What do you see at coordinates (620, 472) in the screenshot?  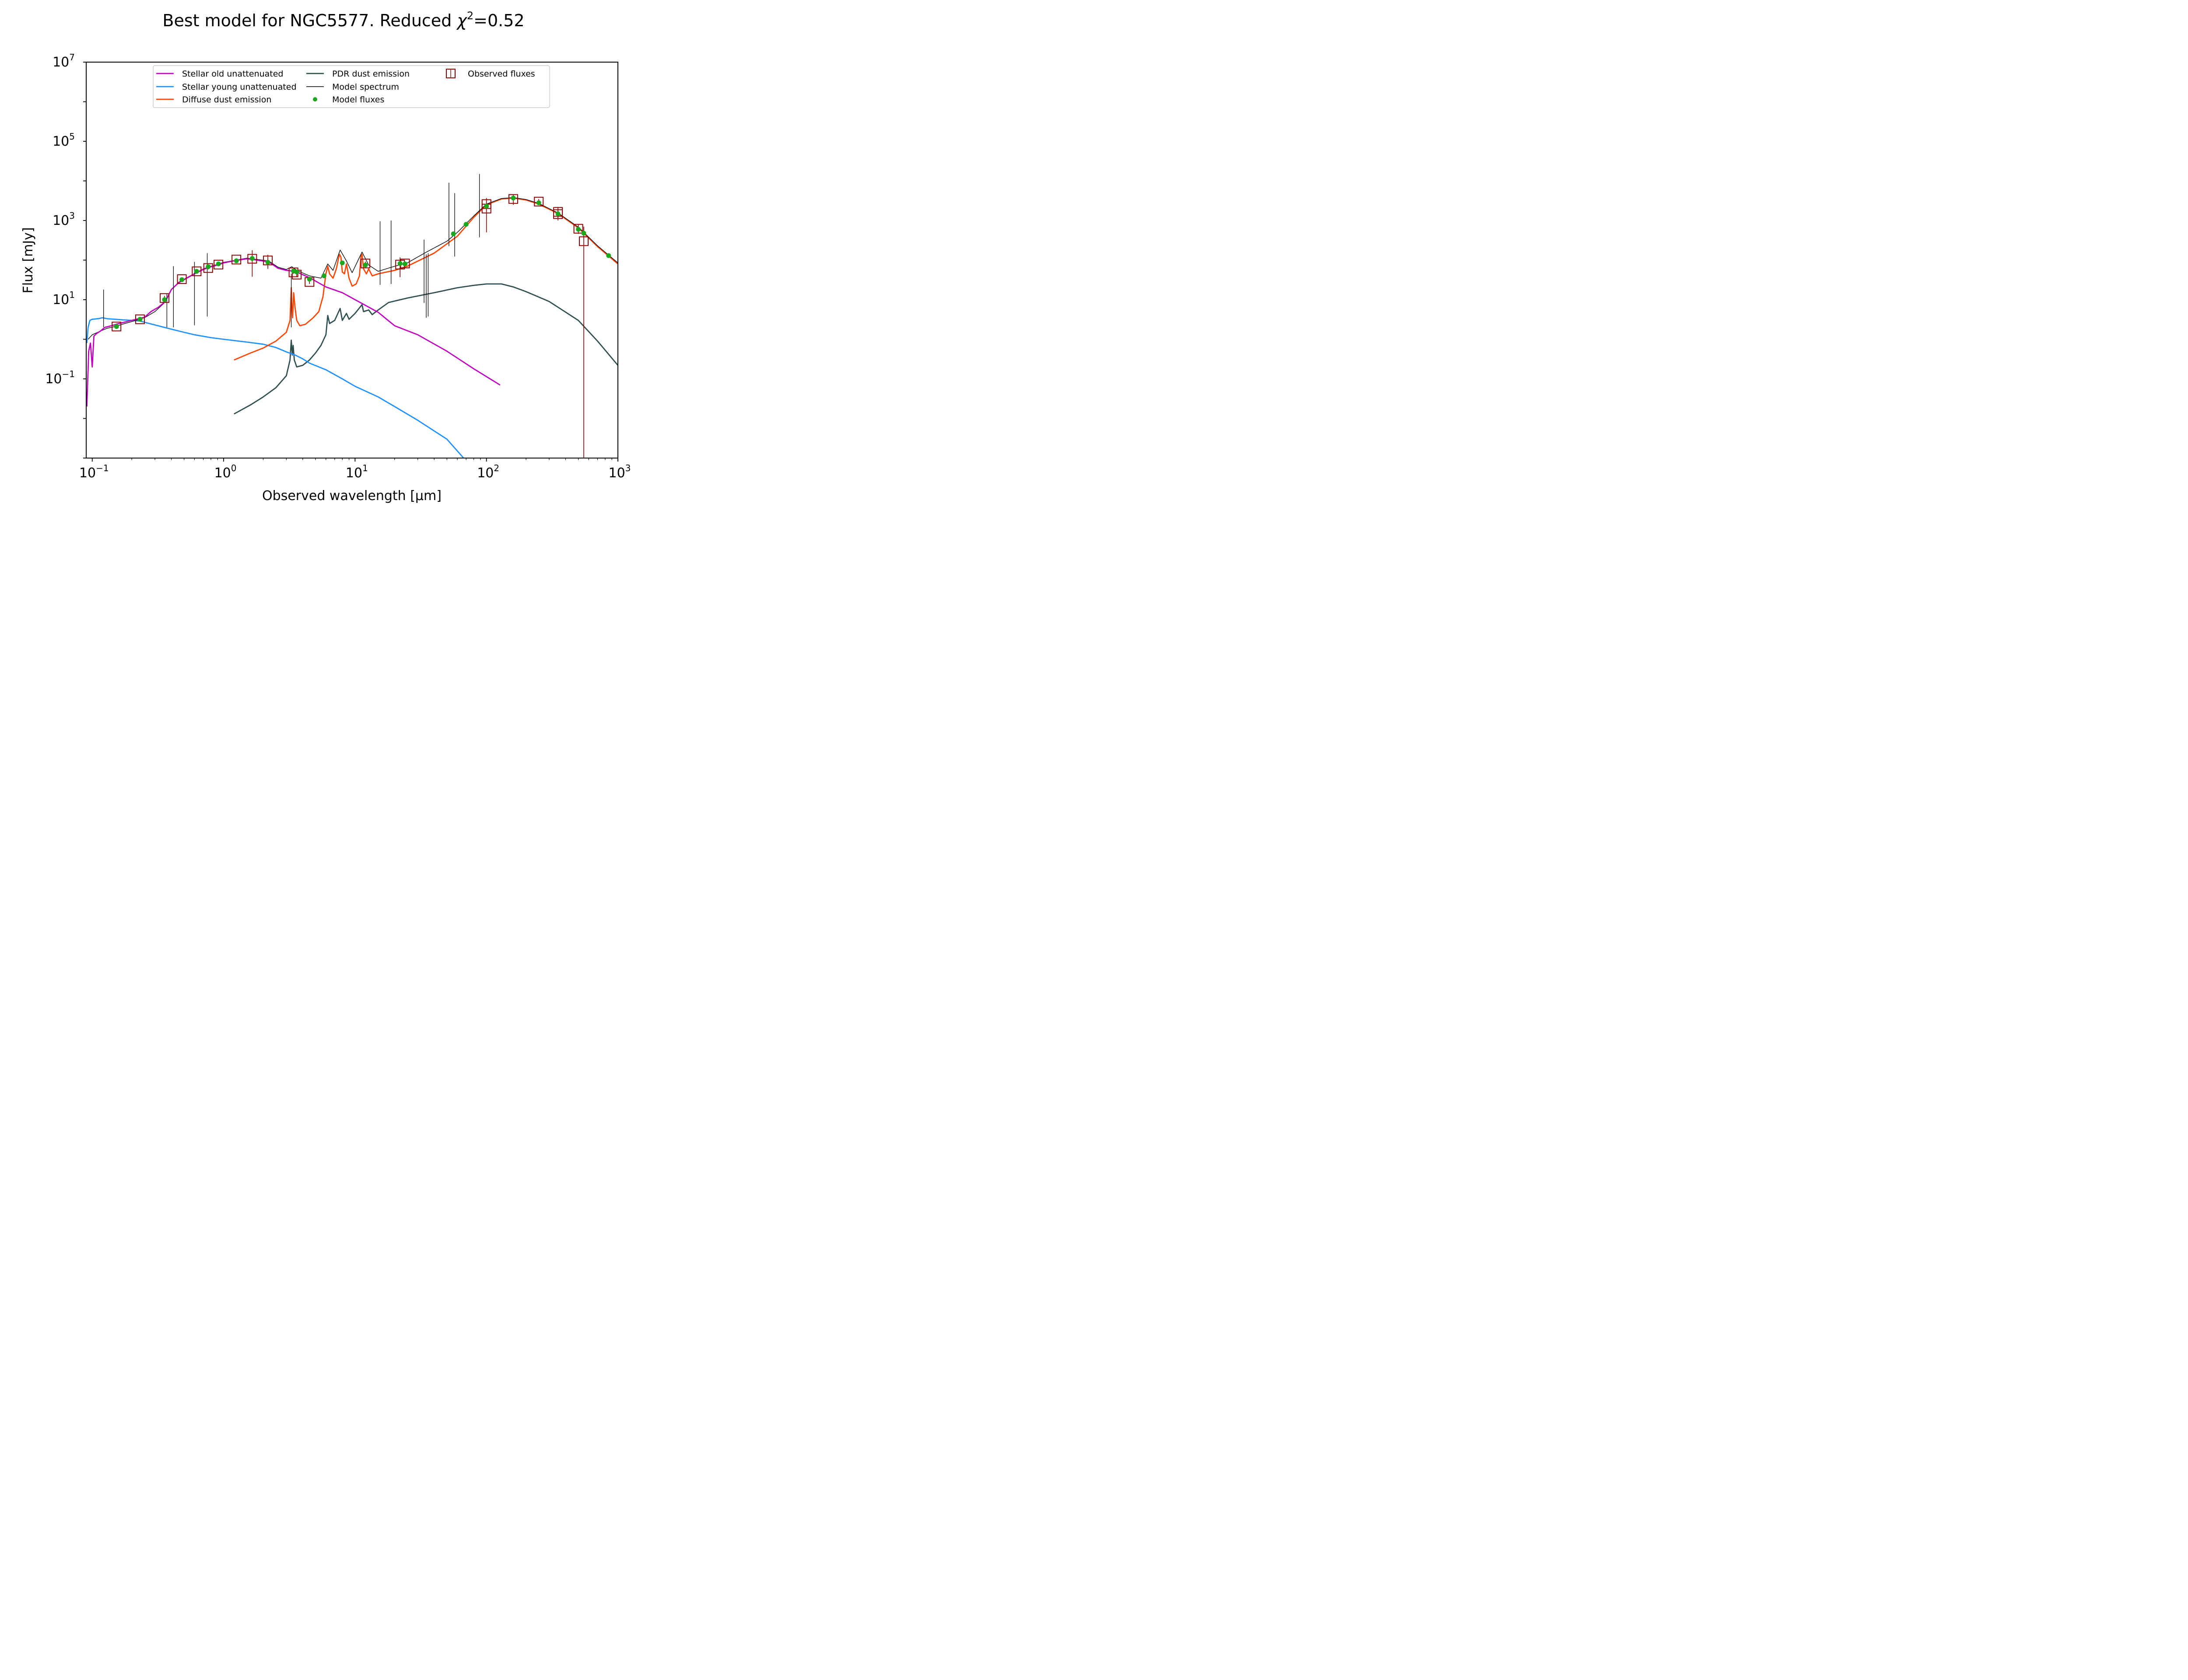 I see `x-tick-label: 10³` at bounding box center [620, 472].